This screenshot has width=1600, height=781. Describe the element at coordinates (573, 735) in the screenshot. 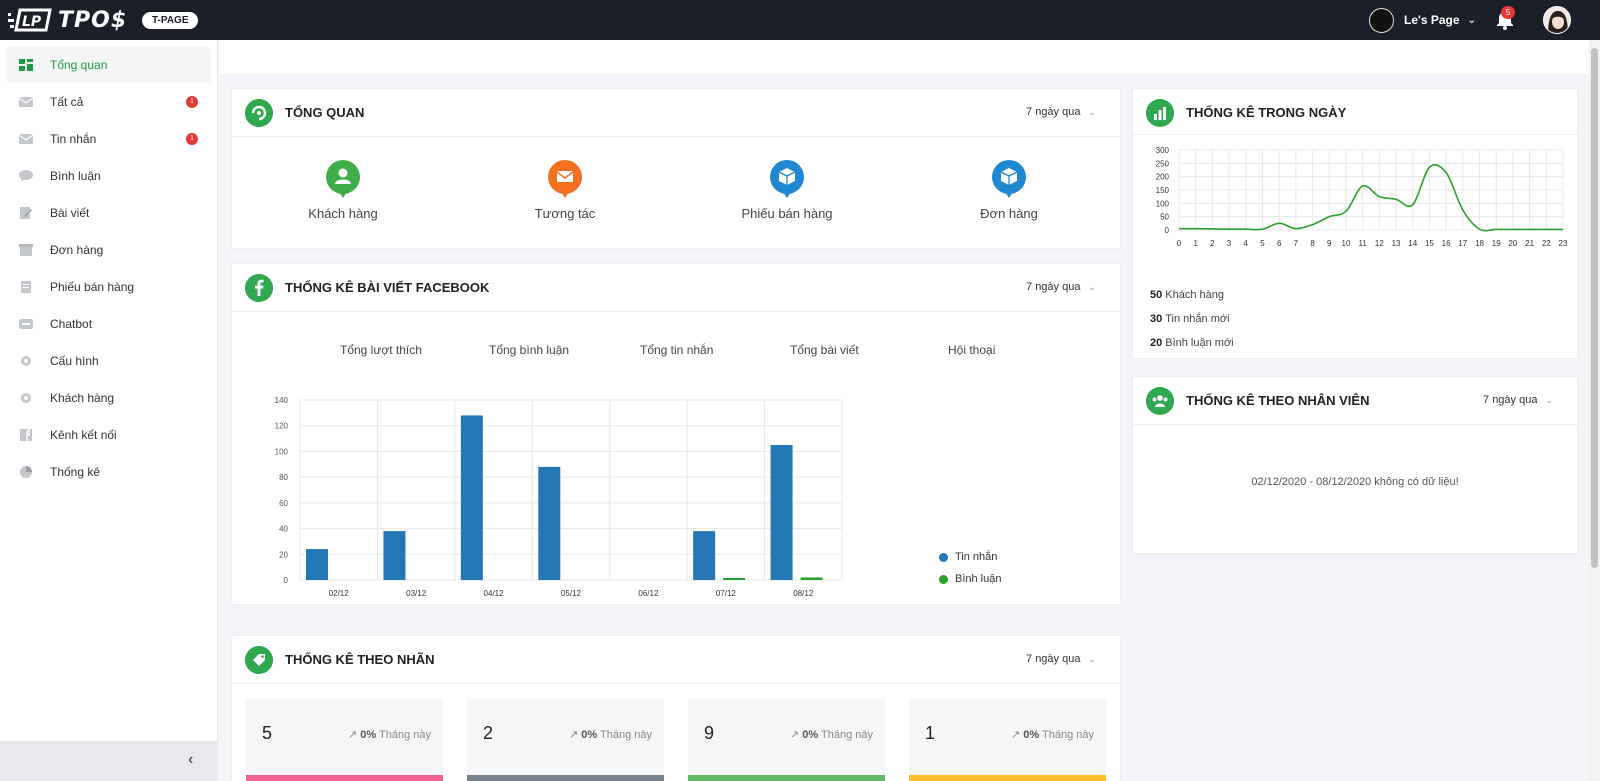

I see `trend-up-icon: ↗` at that location.